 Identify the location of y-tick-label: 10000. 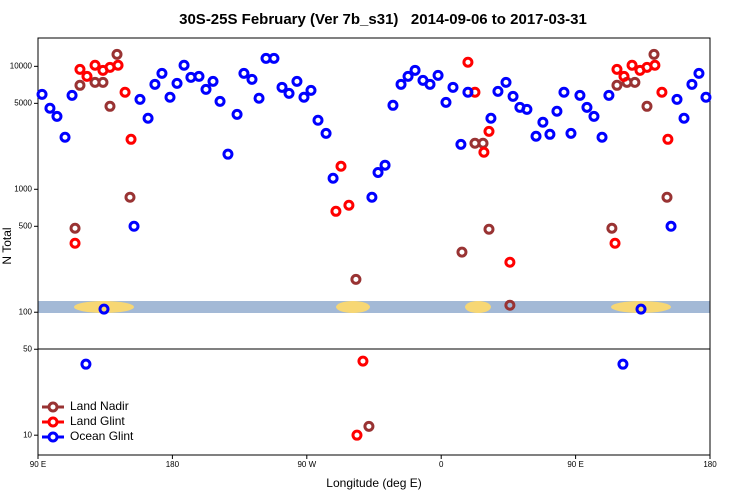
(21, 65).